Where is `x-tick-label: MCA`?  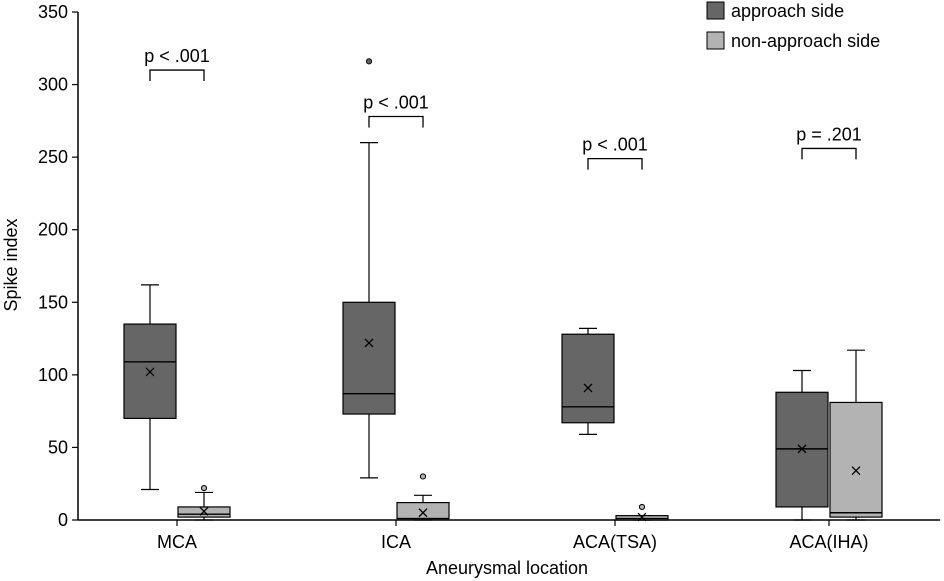
x-tick-label: MCA is located at coordinates (177, 542).